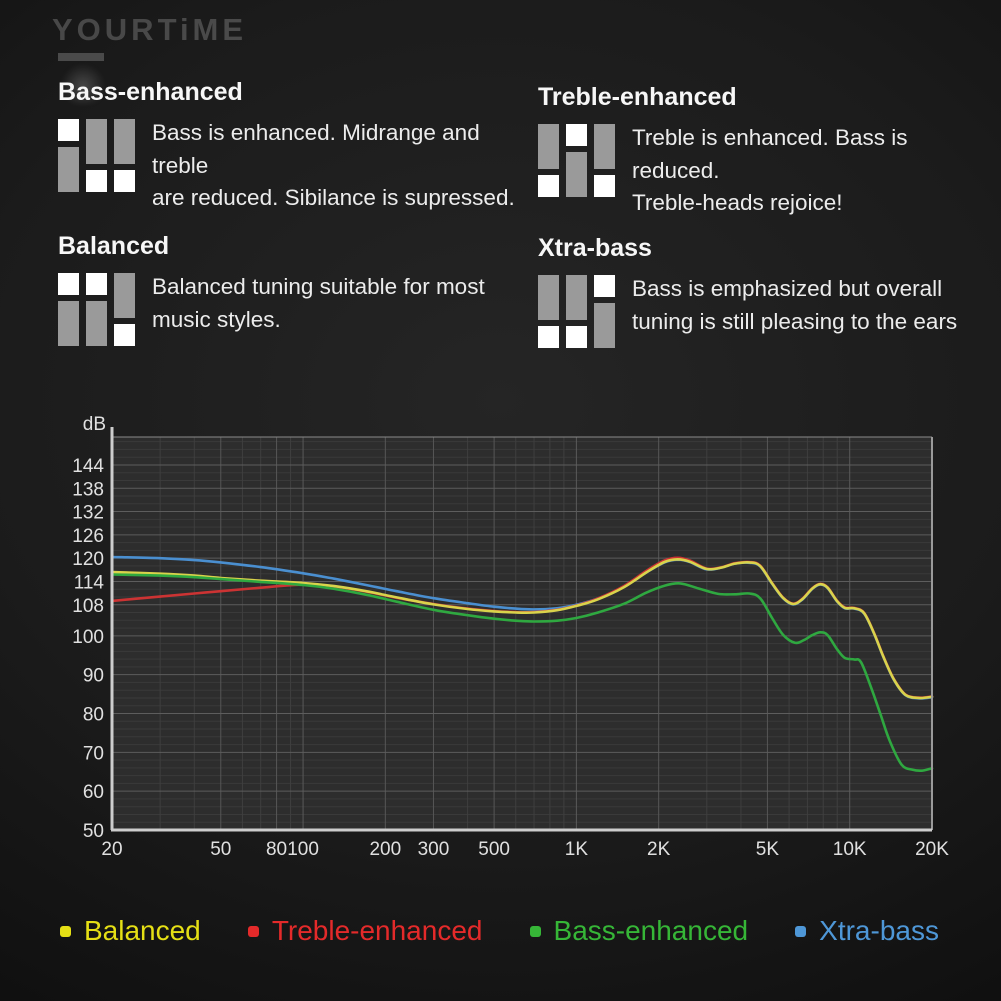 The width and height of the screenshot is (1001, 1001). I want to click on feature-description-line: music styles., so click(216, 319).